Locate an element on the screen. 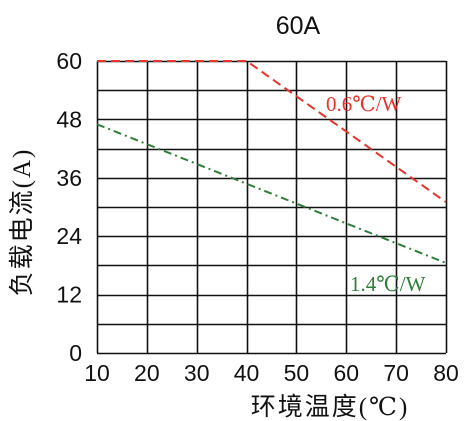 This screenshot has height=421, width=465. y-tick-labels: 0 12 24 36 48 60 is located at coordinates (69, 207).